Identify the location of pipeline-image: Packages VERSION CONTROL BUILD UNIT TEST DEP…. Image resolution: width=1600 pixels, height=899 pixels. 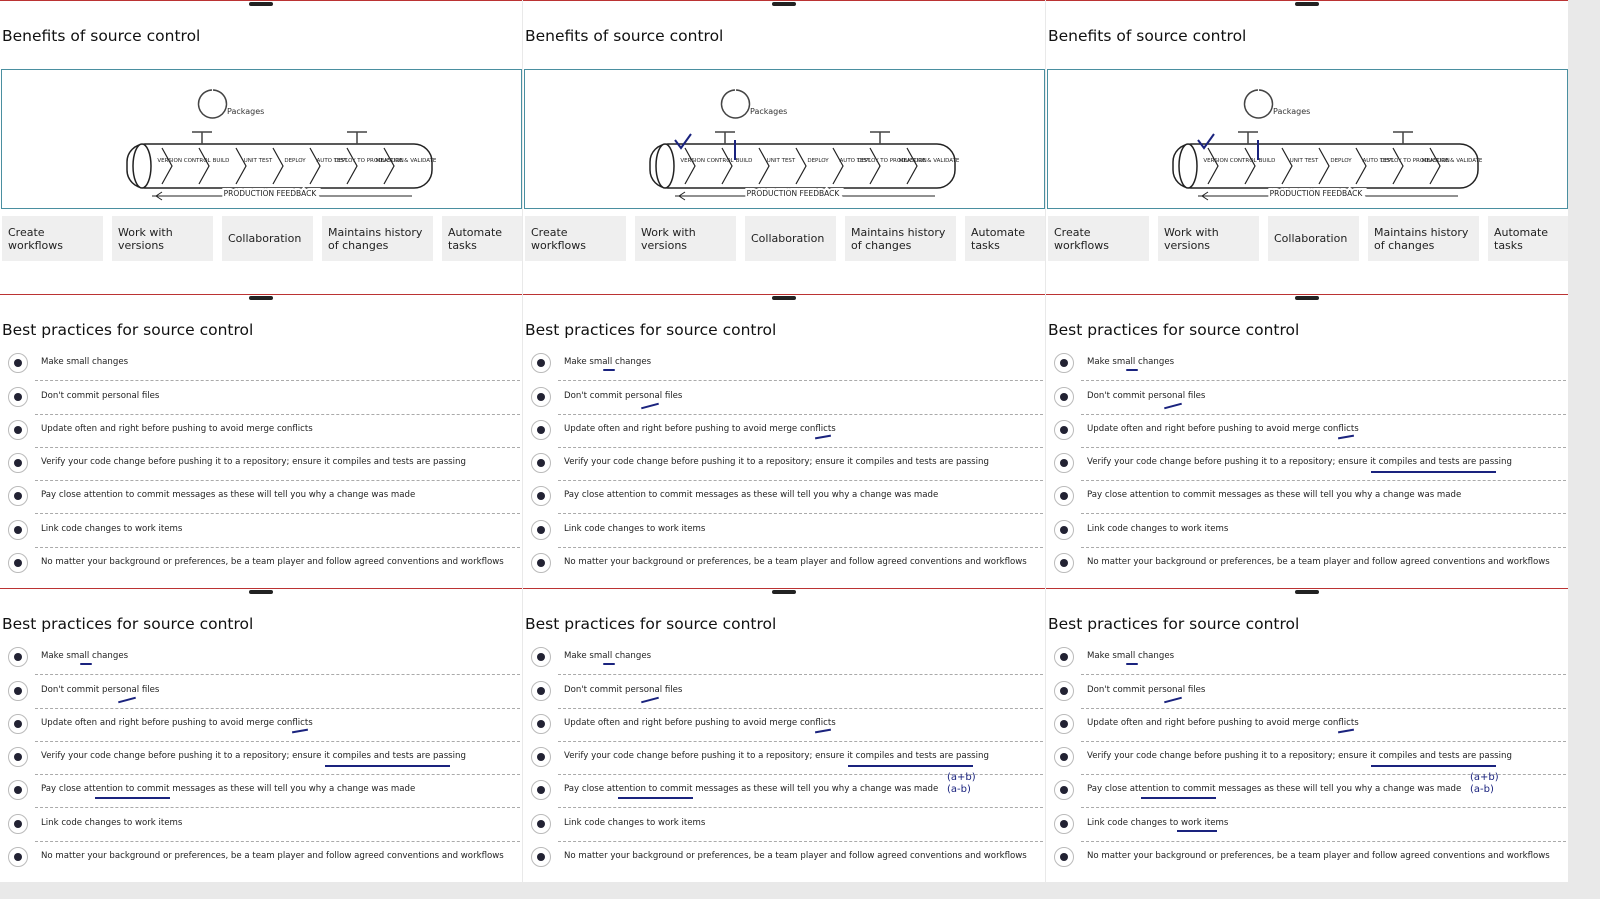
(784, 139).